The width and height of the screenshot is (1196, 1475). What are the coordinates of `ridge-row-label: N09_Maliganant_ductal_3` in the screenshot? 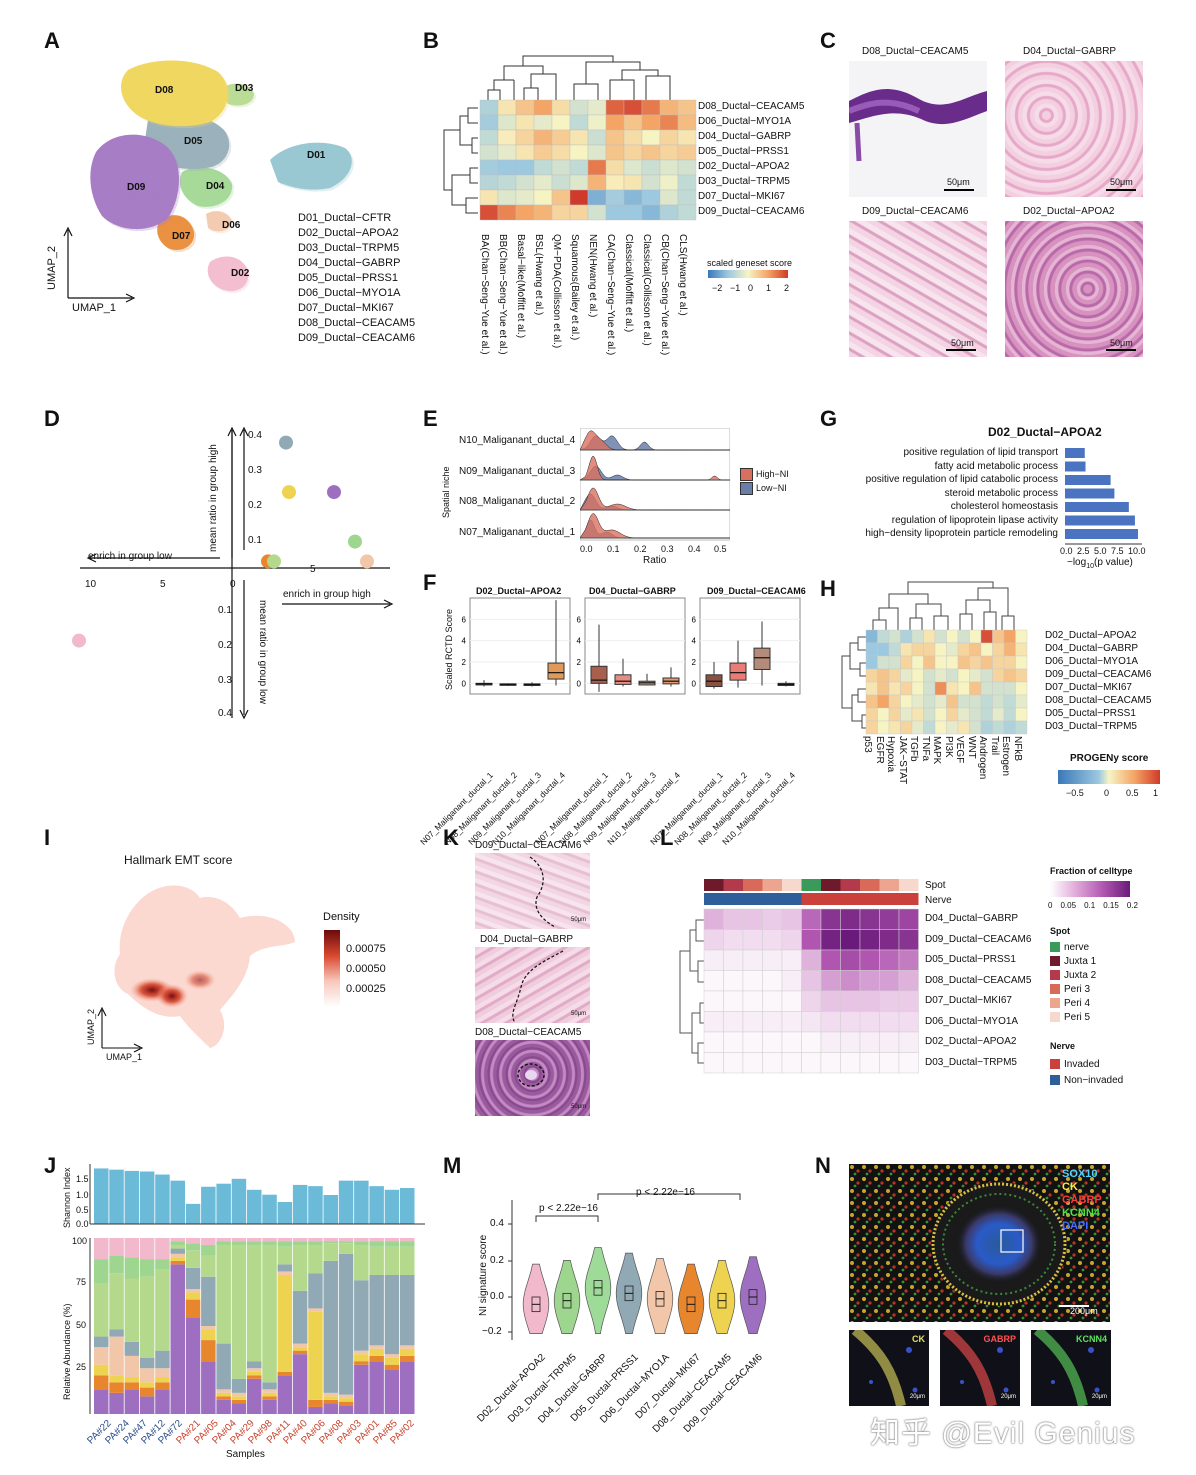 It's located at (517, 471).